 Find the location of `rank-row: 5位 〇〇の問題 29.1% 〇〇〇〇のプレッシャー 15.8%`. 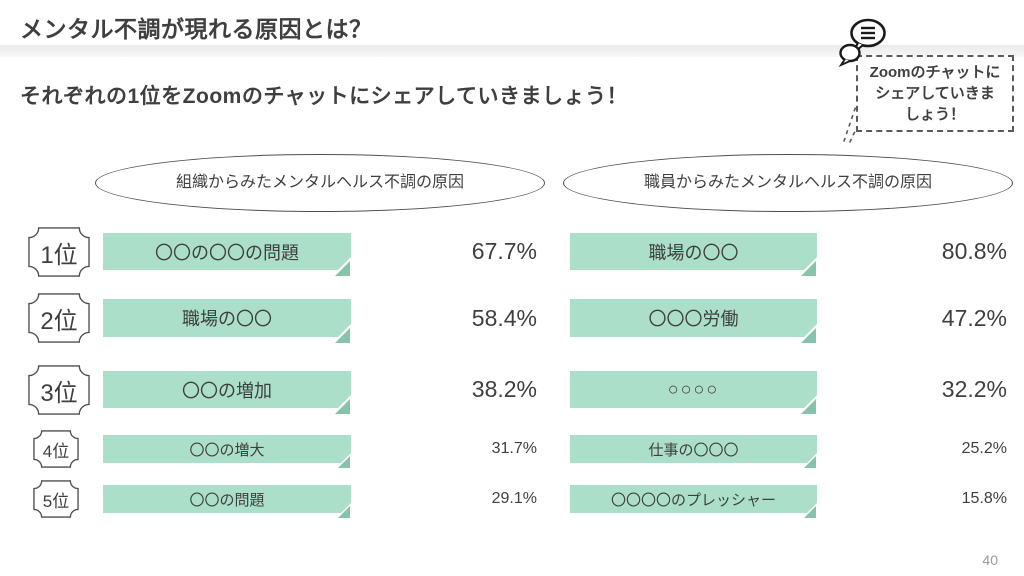

rank-row: 5位 〇〇の問題 29.1% 〇〇〇〇のプレッシャー 15.8% is located at coordinates (512, 499).